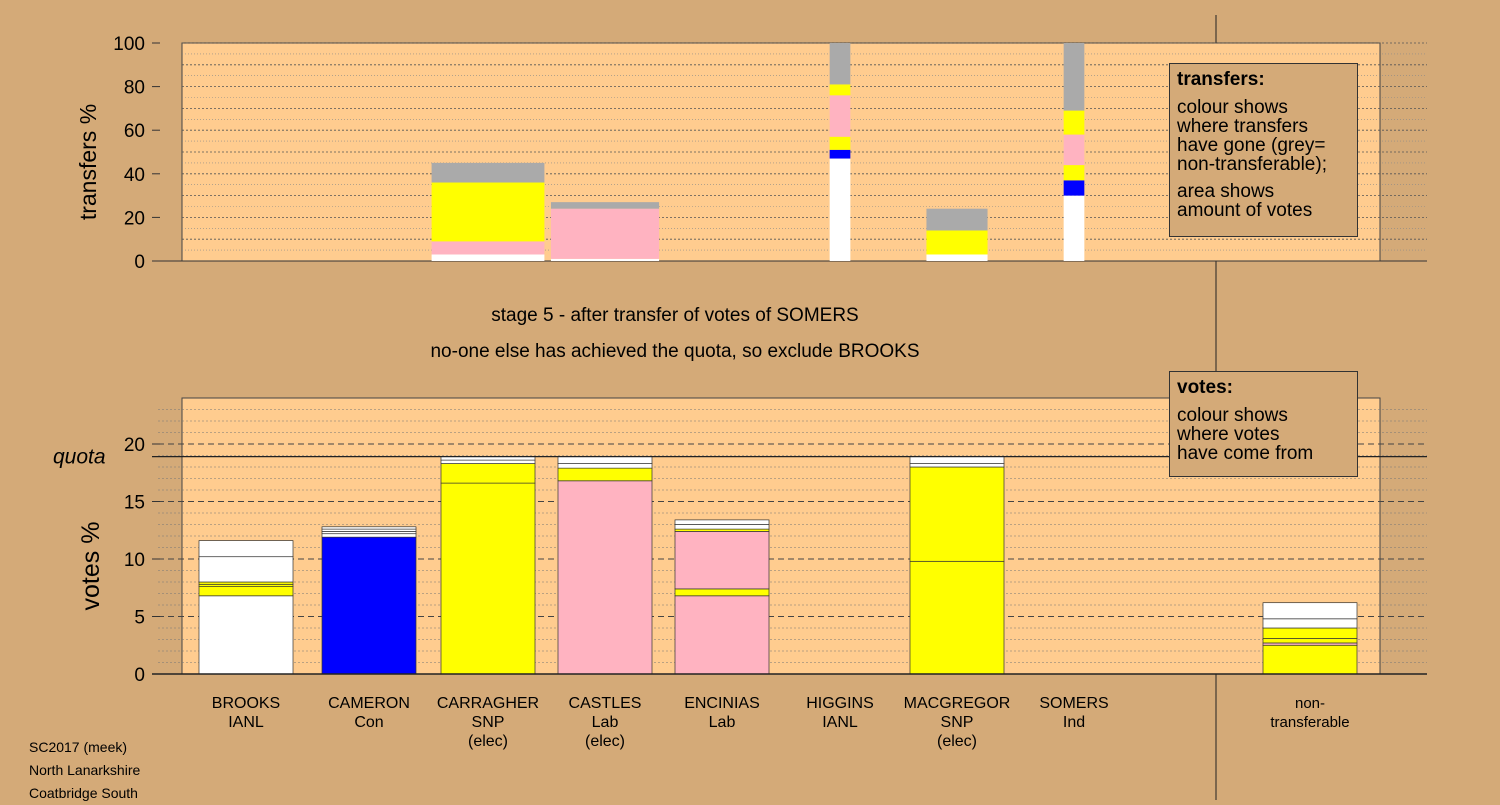 The width and height of the screenshot is (1500, 805). Describe the element at coordinates (134, 445) in the screenshot. I see `votes-tick-label: 20` at that location.